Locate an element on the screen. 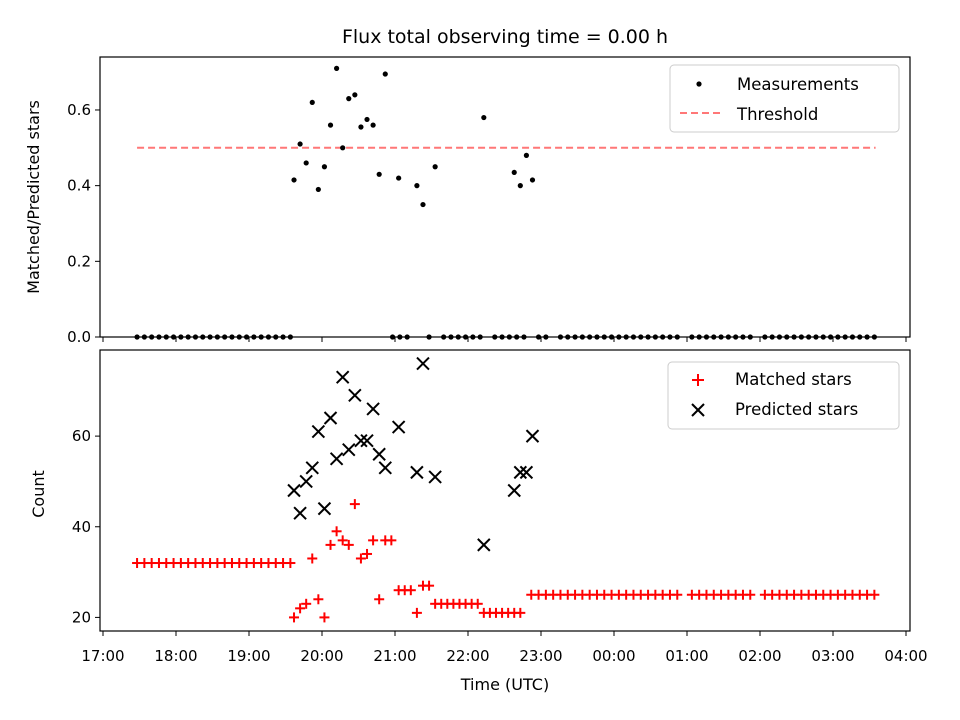  x-tick-label: 01:00 is located at coordinates (686, 656).